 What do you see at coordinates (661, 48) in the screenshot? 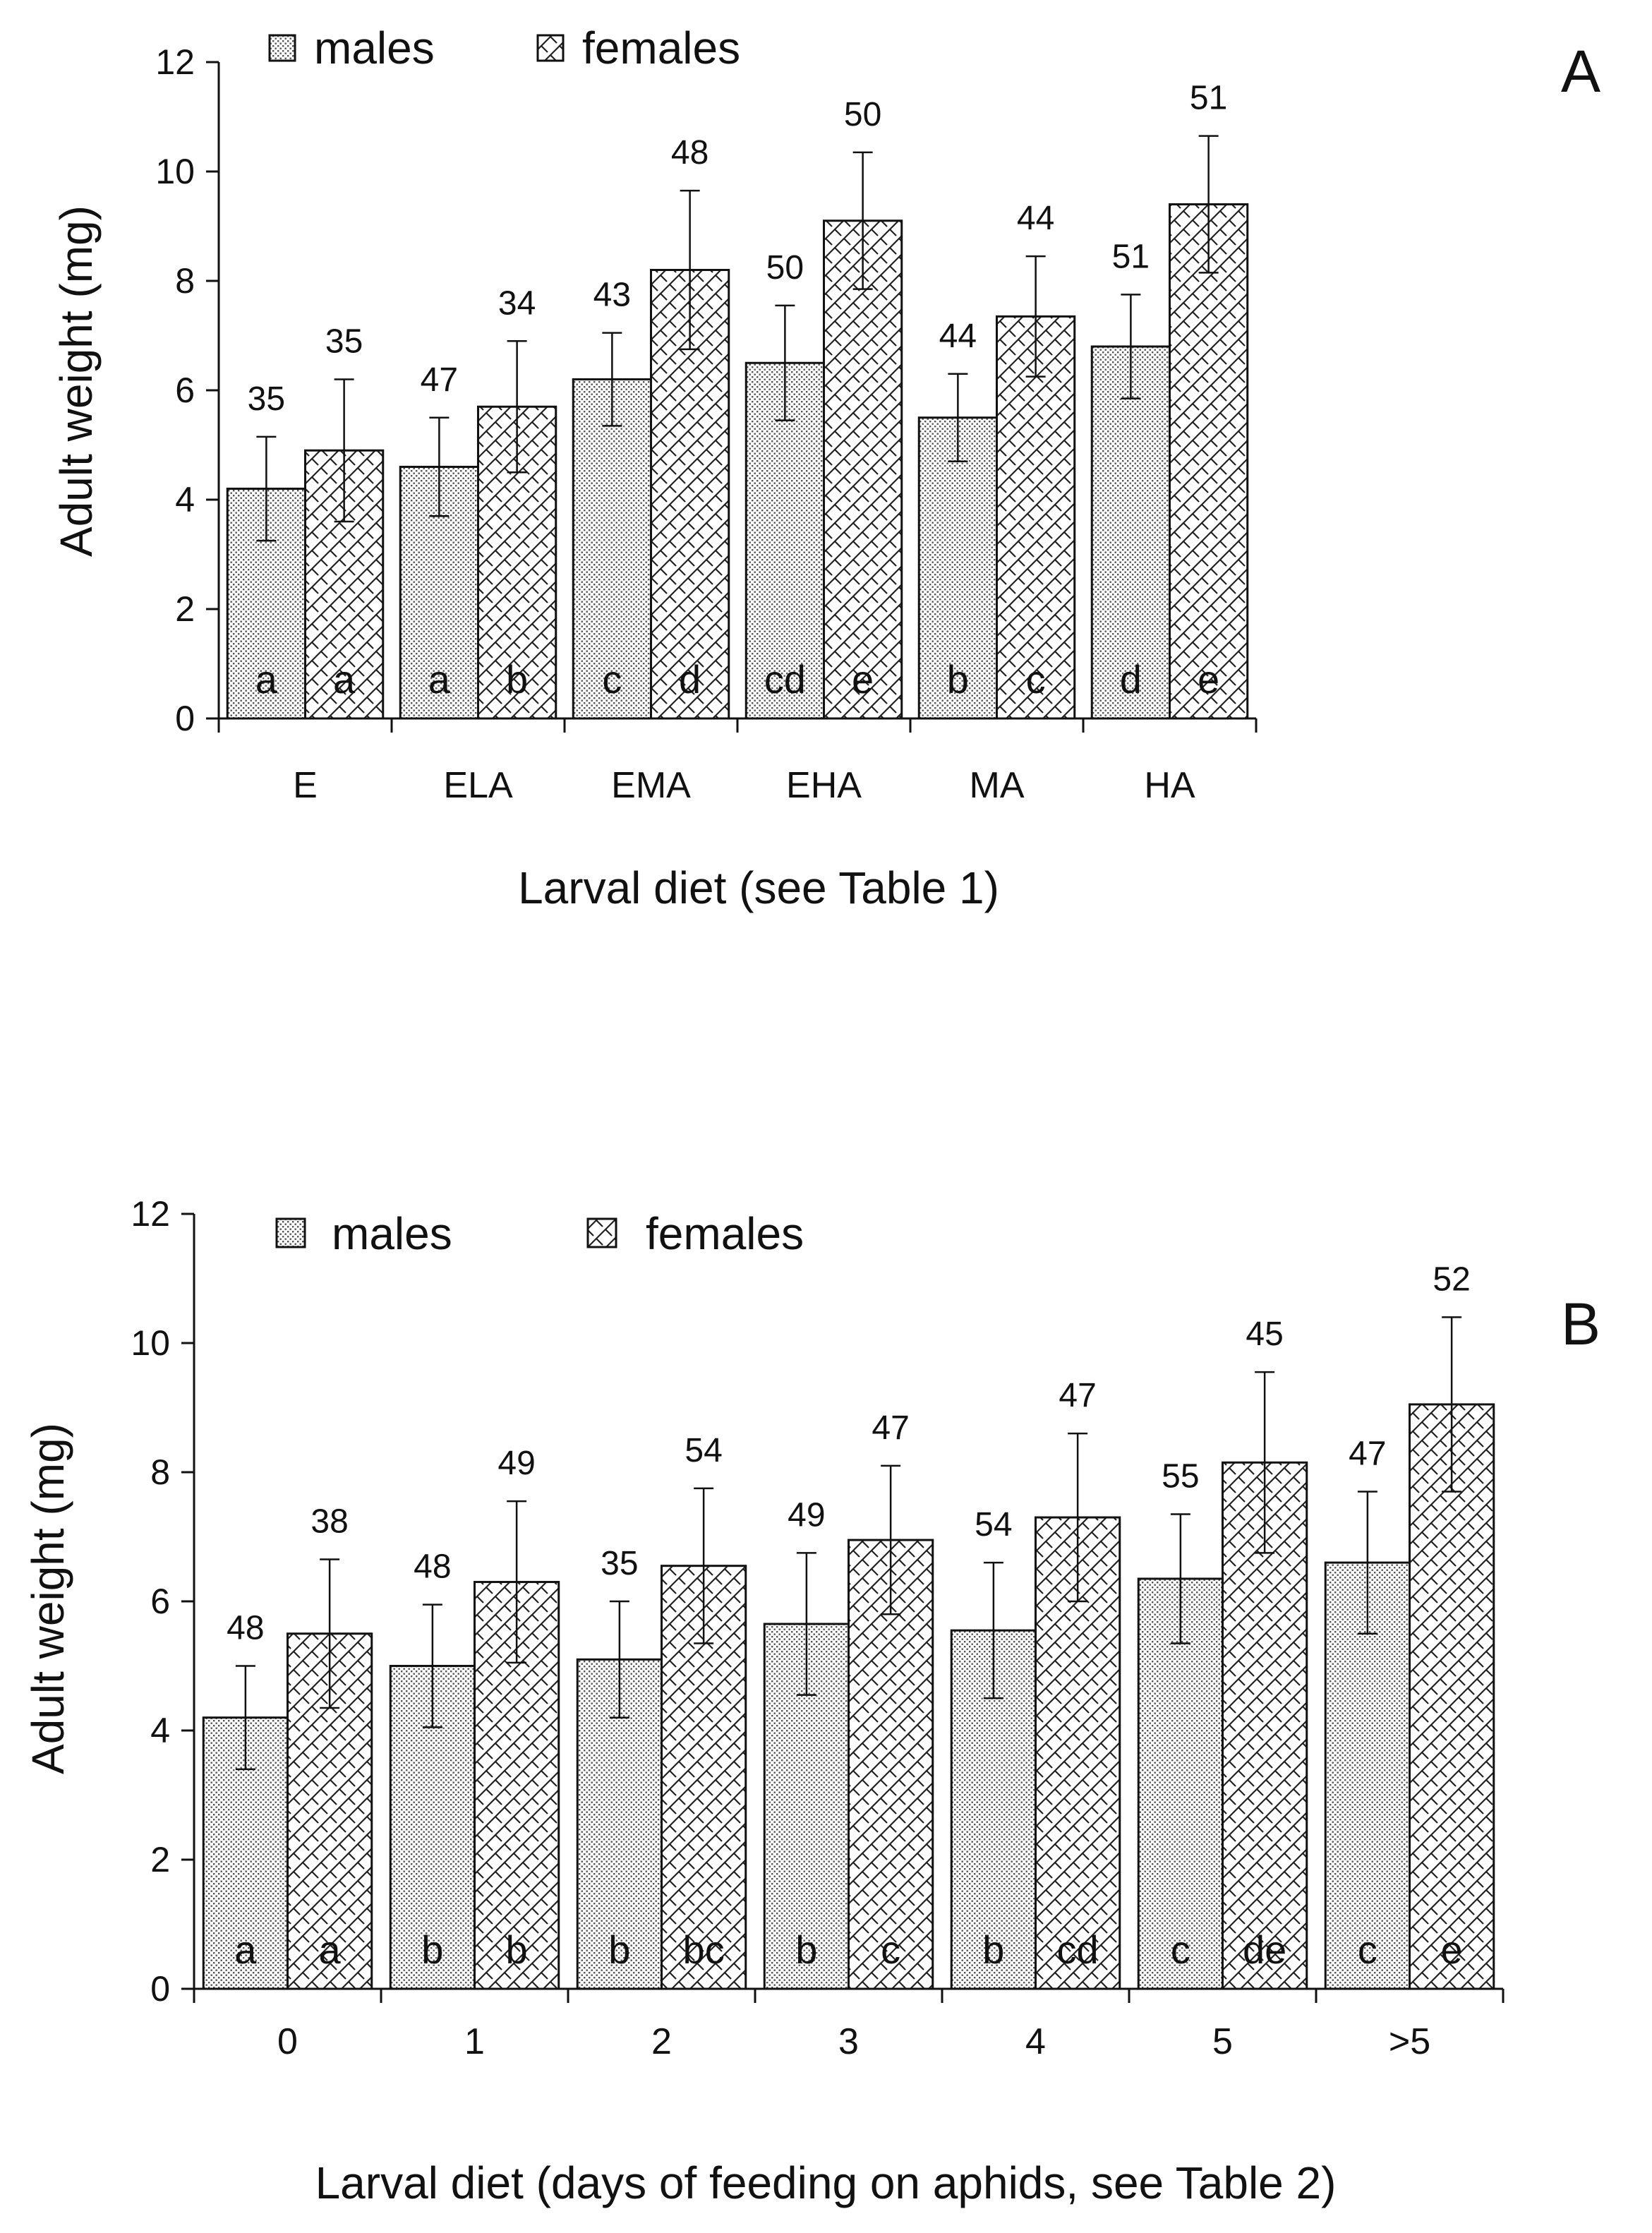
I see `panel-a-legend-females: females` at bounding box center [661, 48].